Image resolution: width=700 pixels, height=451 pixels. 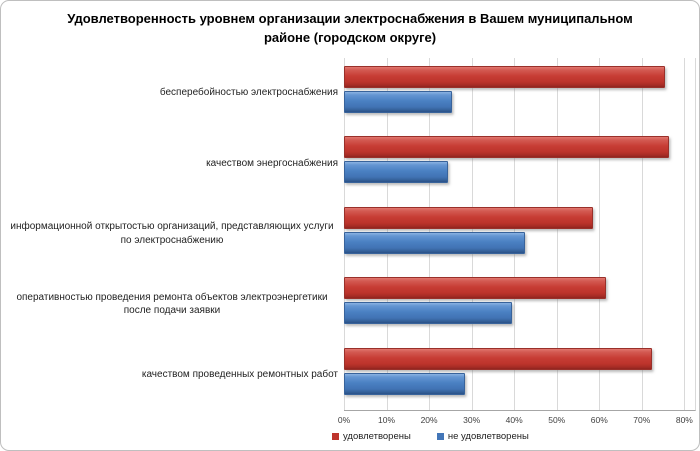 What do you see at coordinates (387, 420) in the screenshot?
I see `x-tick-label: 10%` at bounding box center [387, 420].